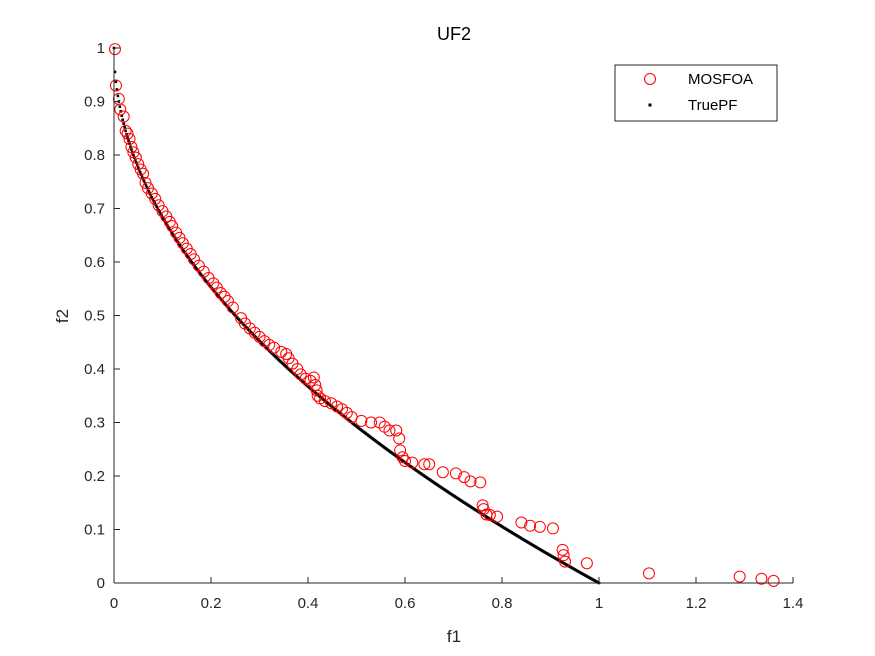  Describe the element at coordinates (650, 79) in the screenshot. I see `legend-marker-mosfoa` at that location.